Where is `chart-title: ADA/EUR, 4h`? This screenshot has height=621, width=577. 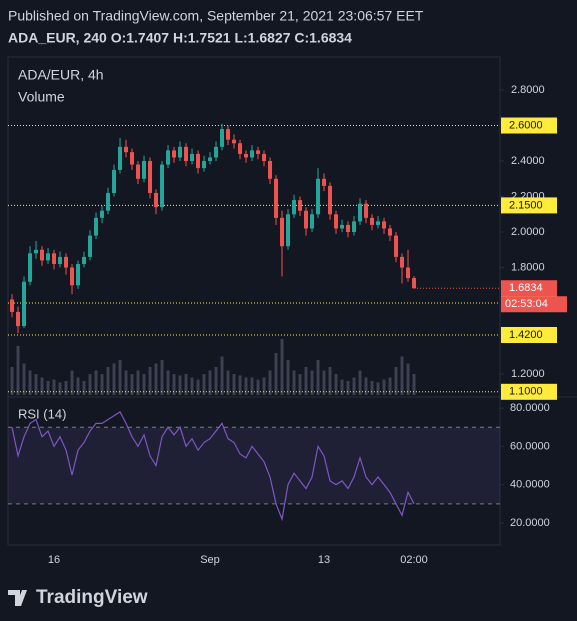 chart-title: ADA/EUR, 4h is located at coordinates (61, 75).